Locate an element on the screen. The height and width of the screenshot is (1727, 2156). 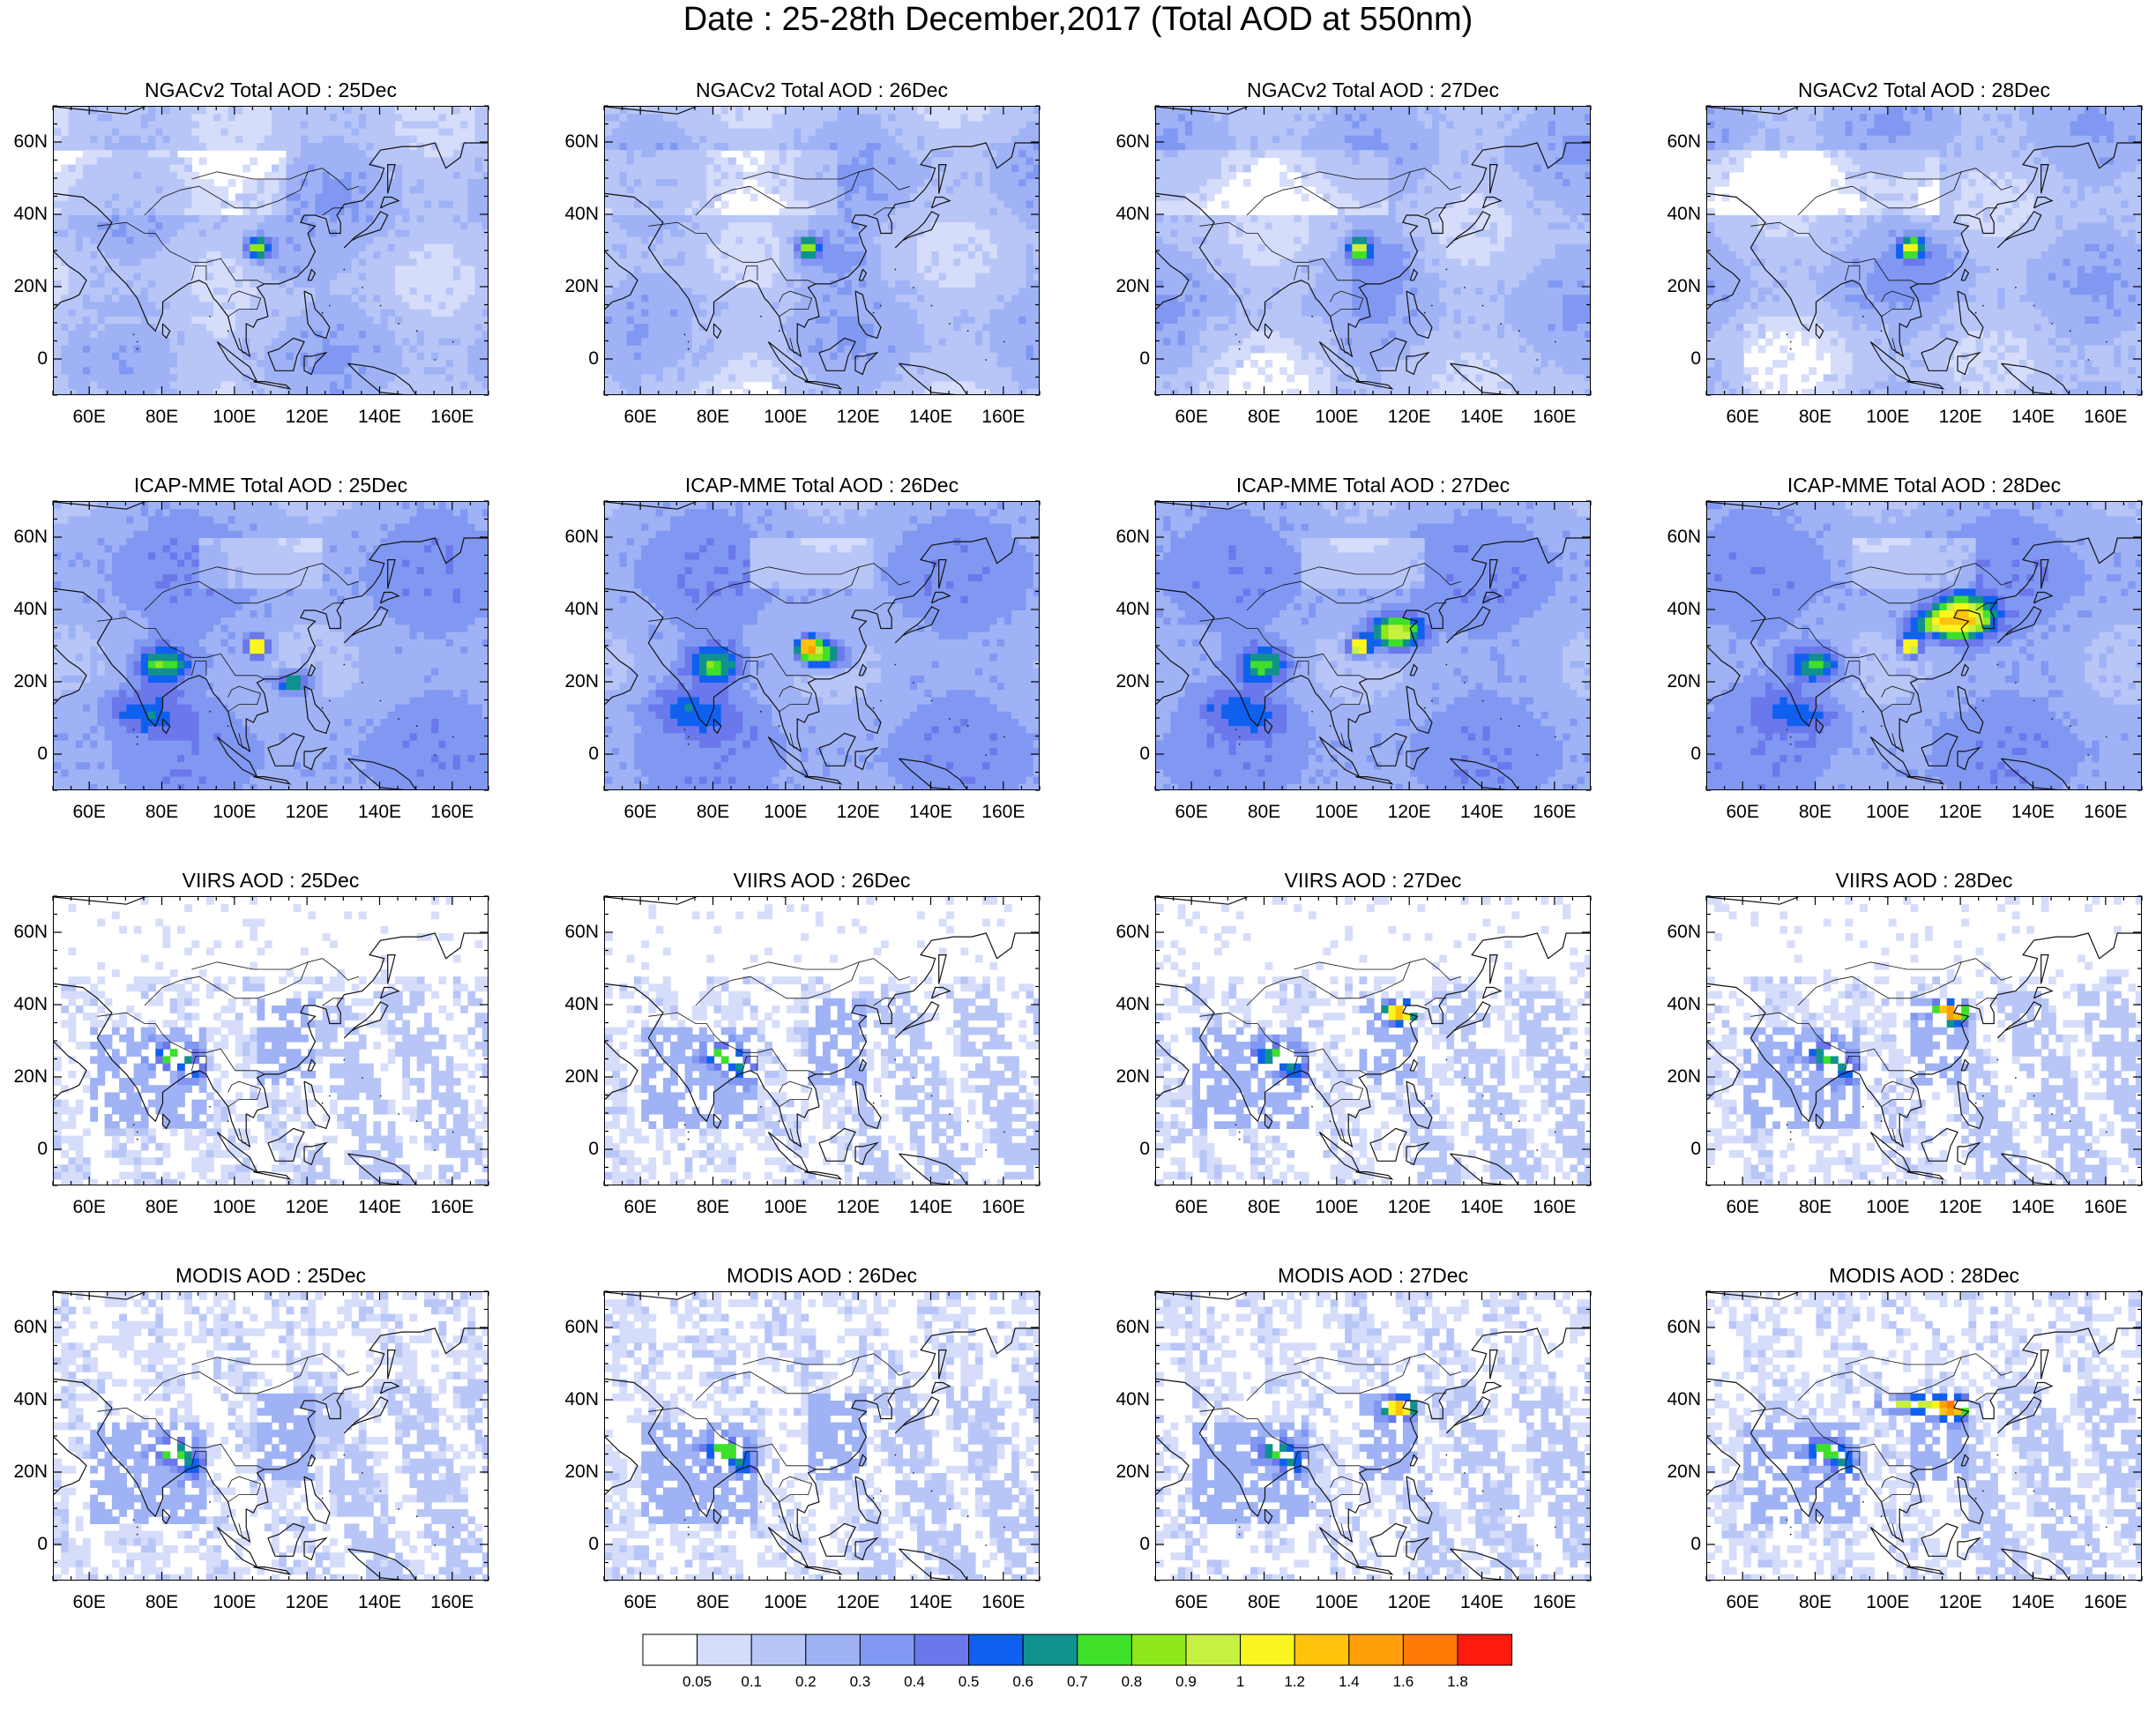
colorbar-box is located at coordinates (1430, 1650).